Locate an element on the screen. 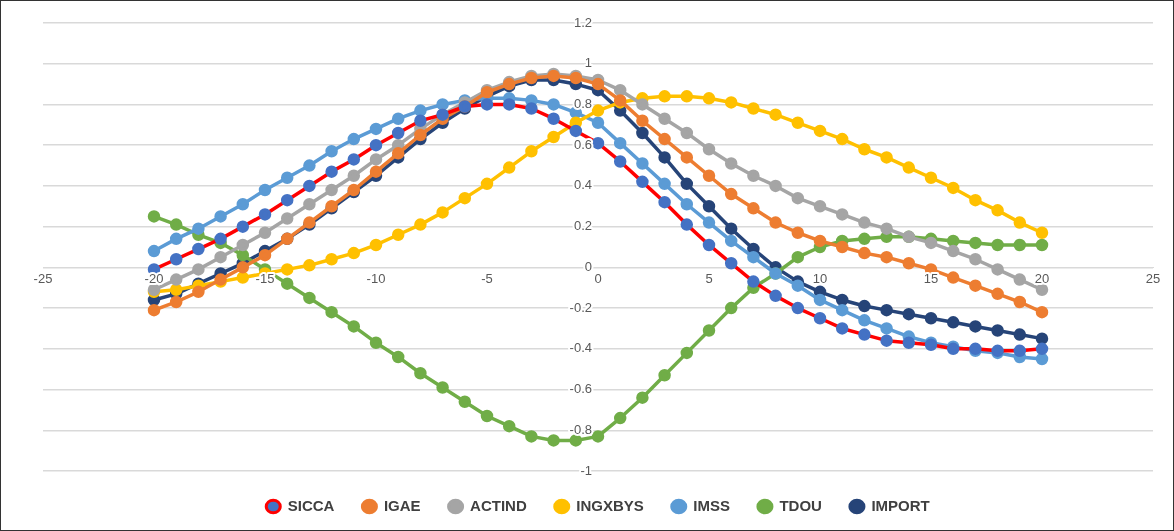 This screenshot has width=1174, height=531. x-tick-label: -25 is located at coordinates (43, 279).